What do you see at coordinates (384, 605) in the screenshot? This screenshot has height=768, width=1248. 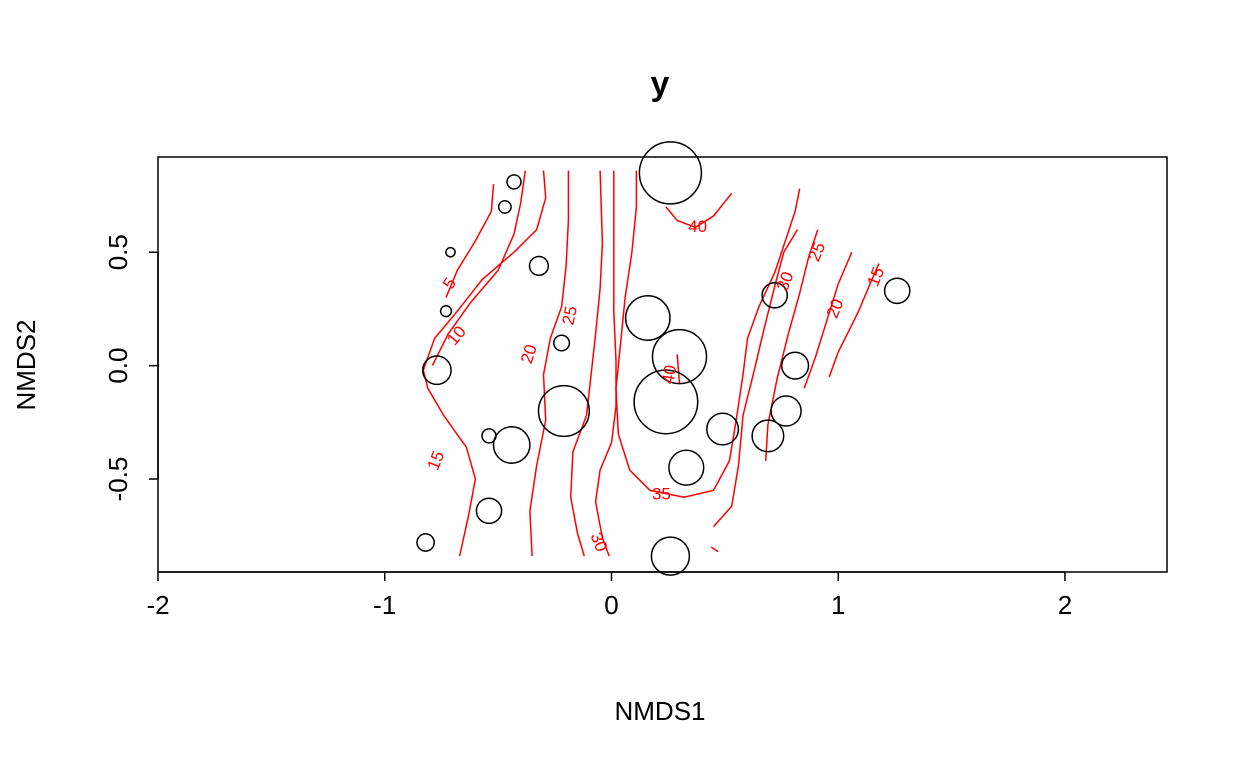 I see `x-tick-label-1: -1` at bounding box center [384, 605].